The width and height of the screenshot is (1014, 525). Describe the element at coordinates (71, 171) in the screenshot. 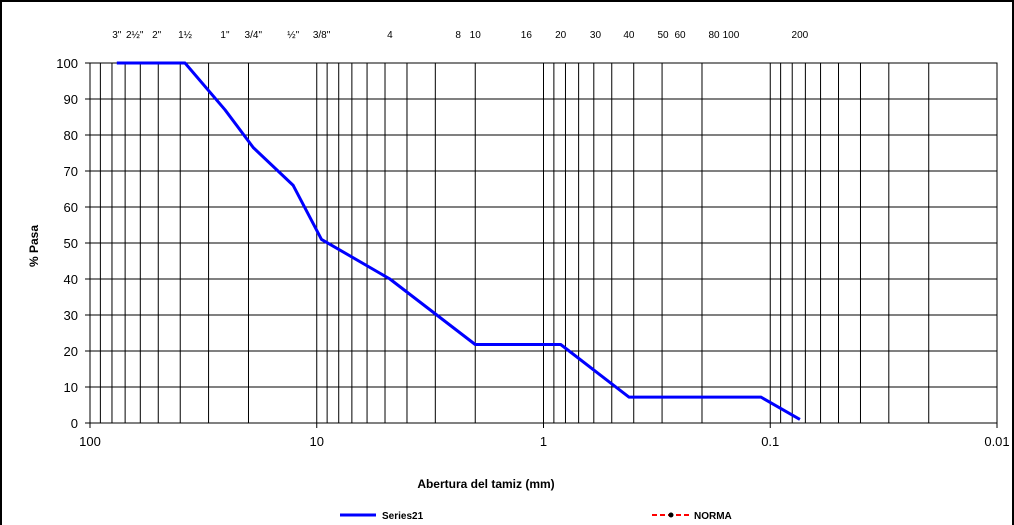

I see `y-tick-label-7: 70` at that location.